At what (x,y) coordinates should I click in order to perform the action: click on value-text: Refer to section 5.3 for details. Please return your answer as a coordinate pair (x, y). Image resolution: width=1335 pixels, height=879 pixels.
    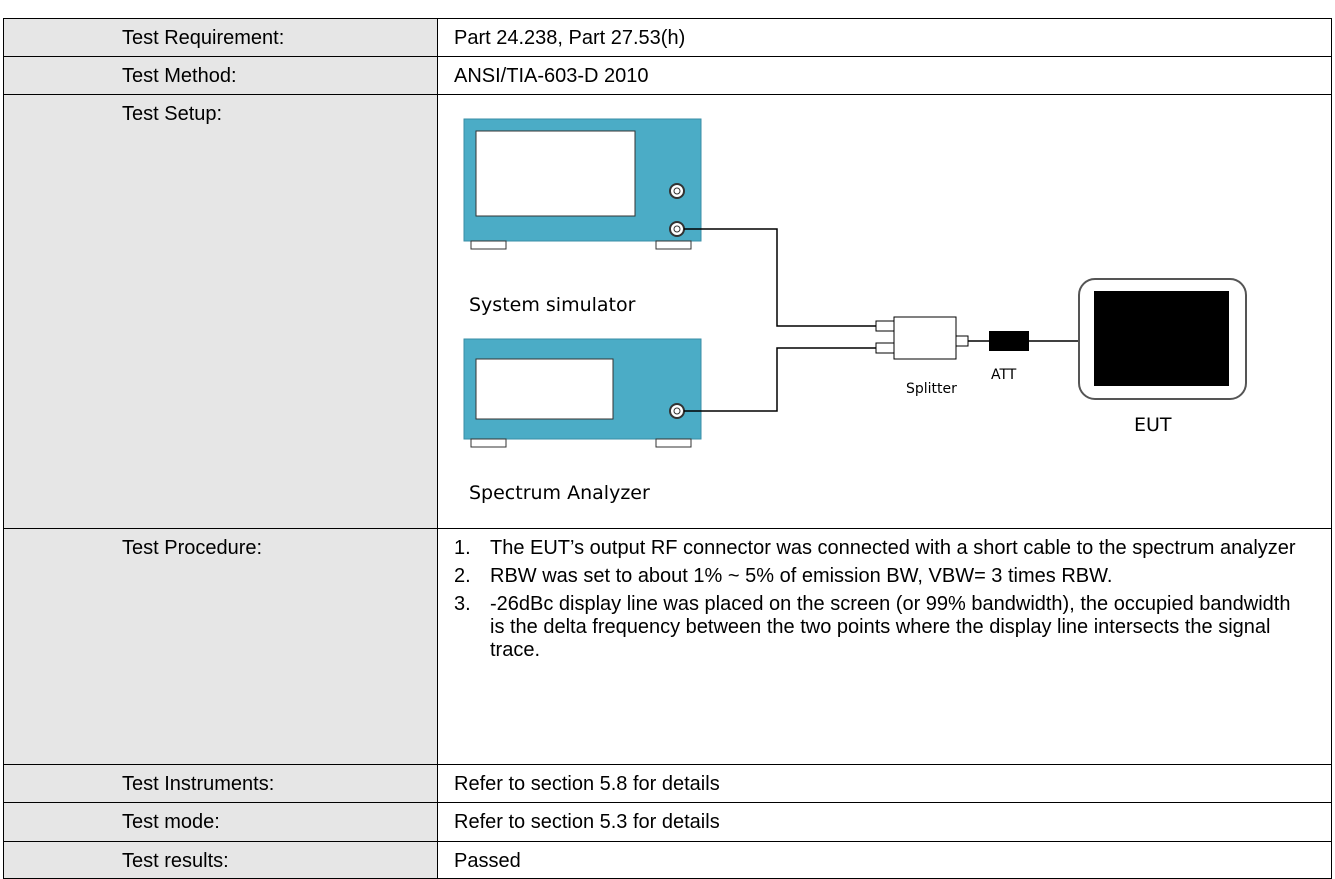
    Looking at the image, I should click on (587, 822).